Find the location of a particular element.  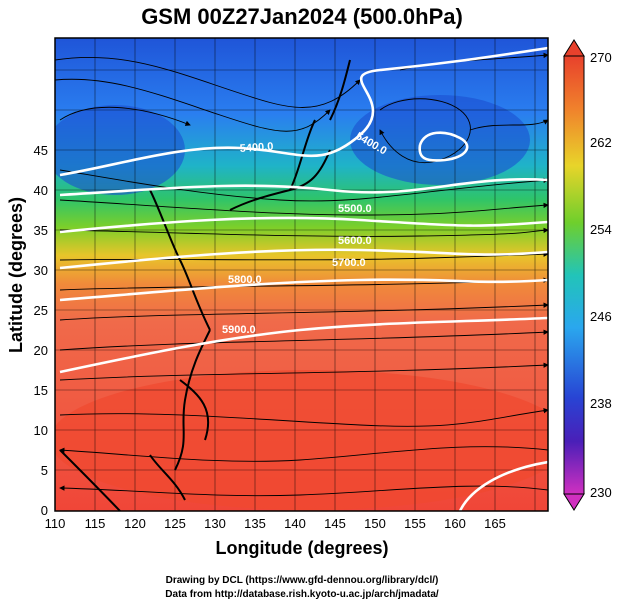

contour-label: 5800.0 is located at coordinates (245, 280).